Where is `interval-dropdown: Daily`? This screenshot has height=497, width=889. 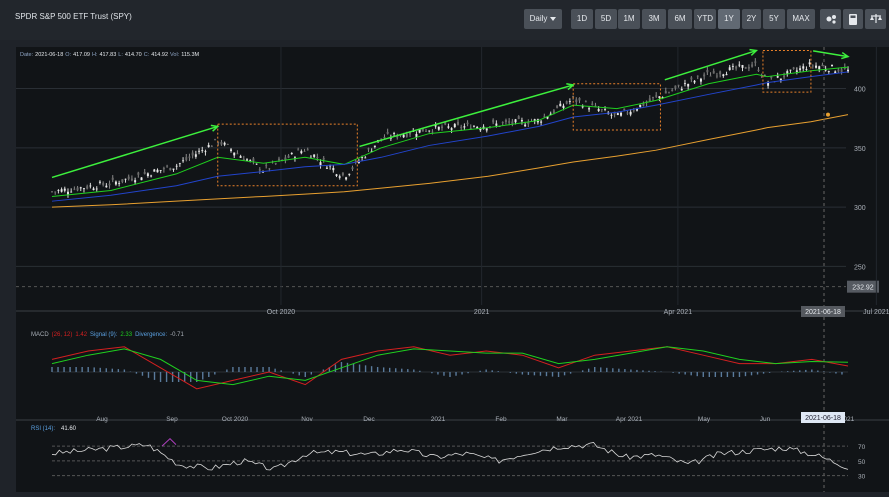
interval-dropdown: Daily is located at coordinates (543, 19).